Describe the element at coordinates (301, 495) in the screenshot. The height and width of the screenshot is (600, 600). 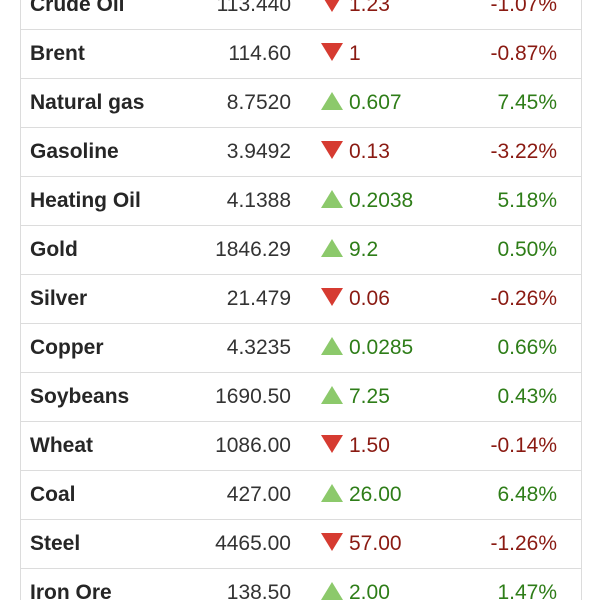
I see `commodity-row: Coal 427.00 26.00 6.48%` at that location.